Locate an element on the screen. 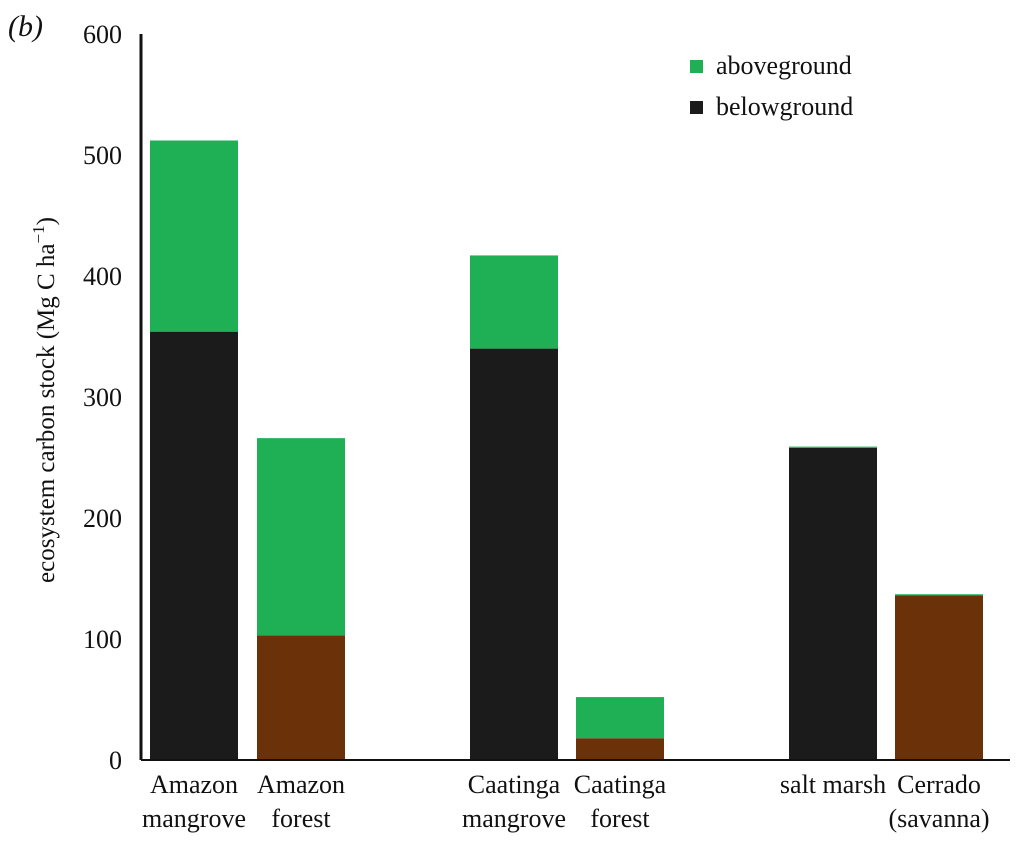 This screenshot has height=842, width=1024. y-tick-label: 600 is located at coordinates (102, 34).